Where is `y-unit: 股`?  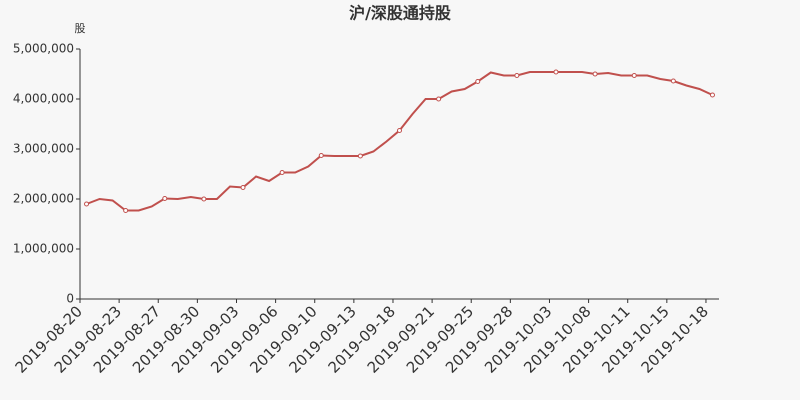 y-unit: 股 is located at coordinates (80, 28).